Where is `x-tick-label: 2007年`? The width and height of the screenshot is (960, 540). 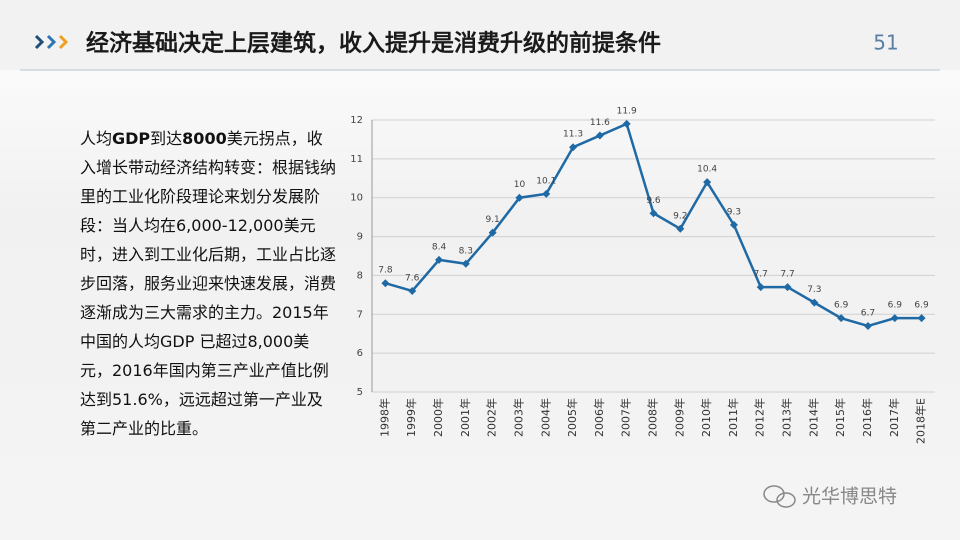
x-tick-label: 2007年 is located at coordinates (626, 417).